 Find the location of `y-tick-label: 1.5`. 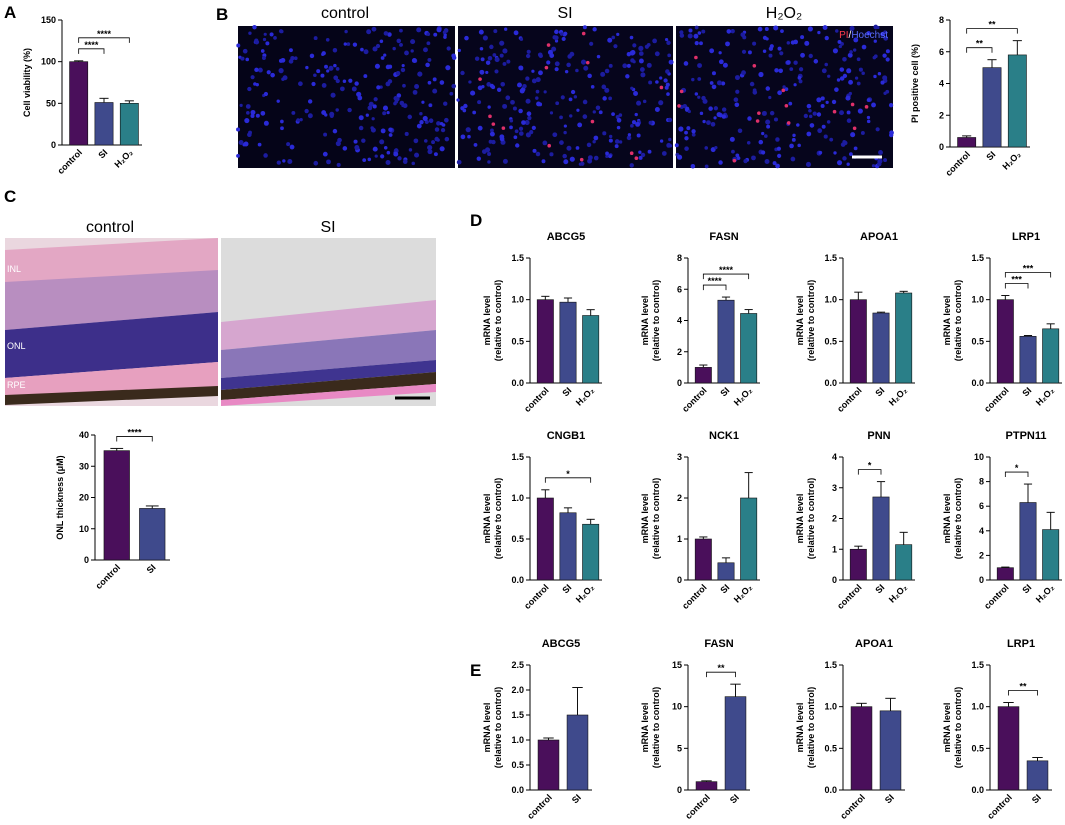

y-tick-label: 1.5 is located at coordinates (830, 258).